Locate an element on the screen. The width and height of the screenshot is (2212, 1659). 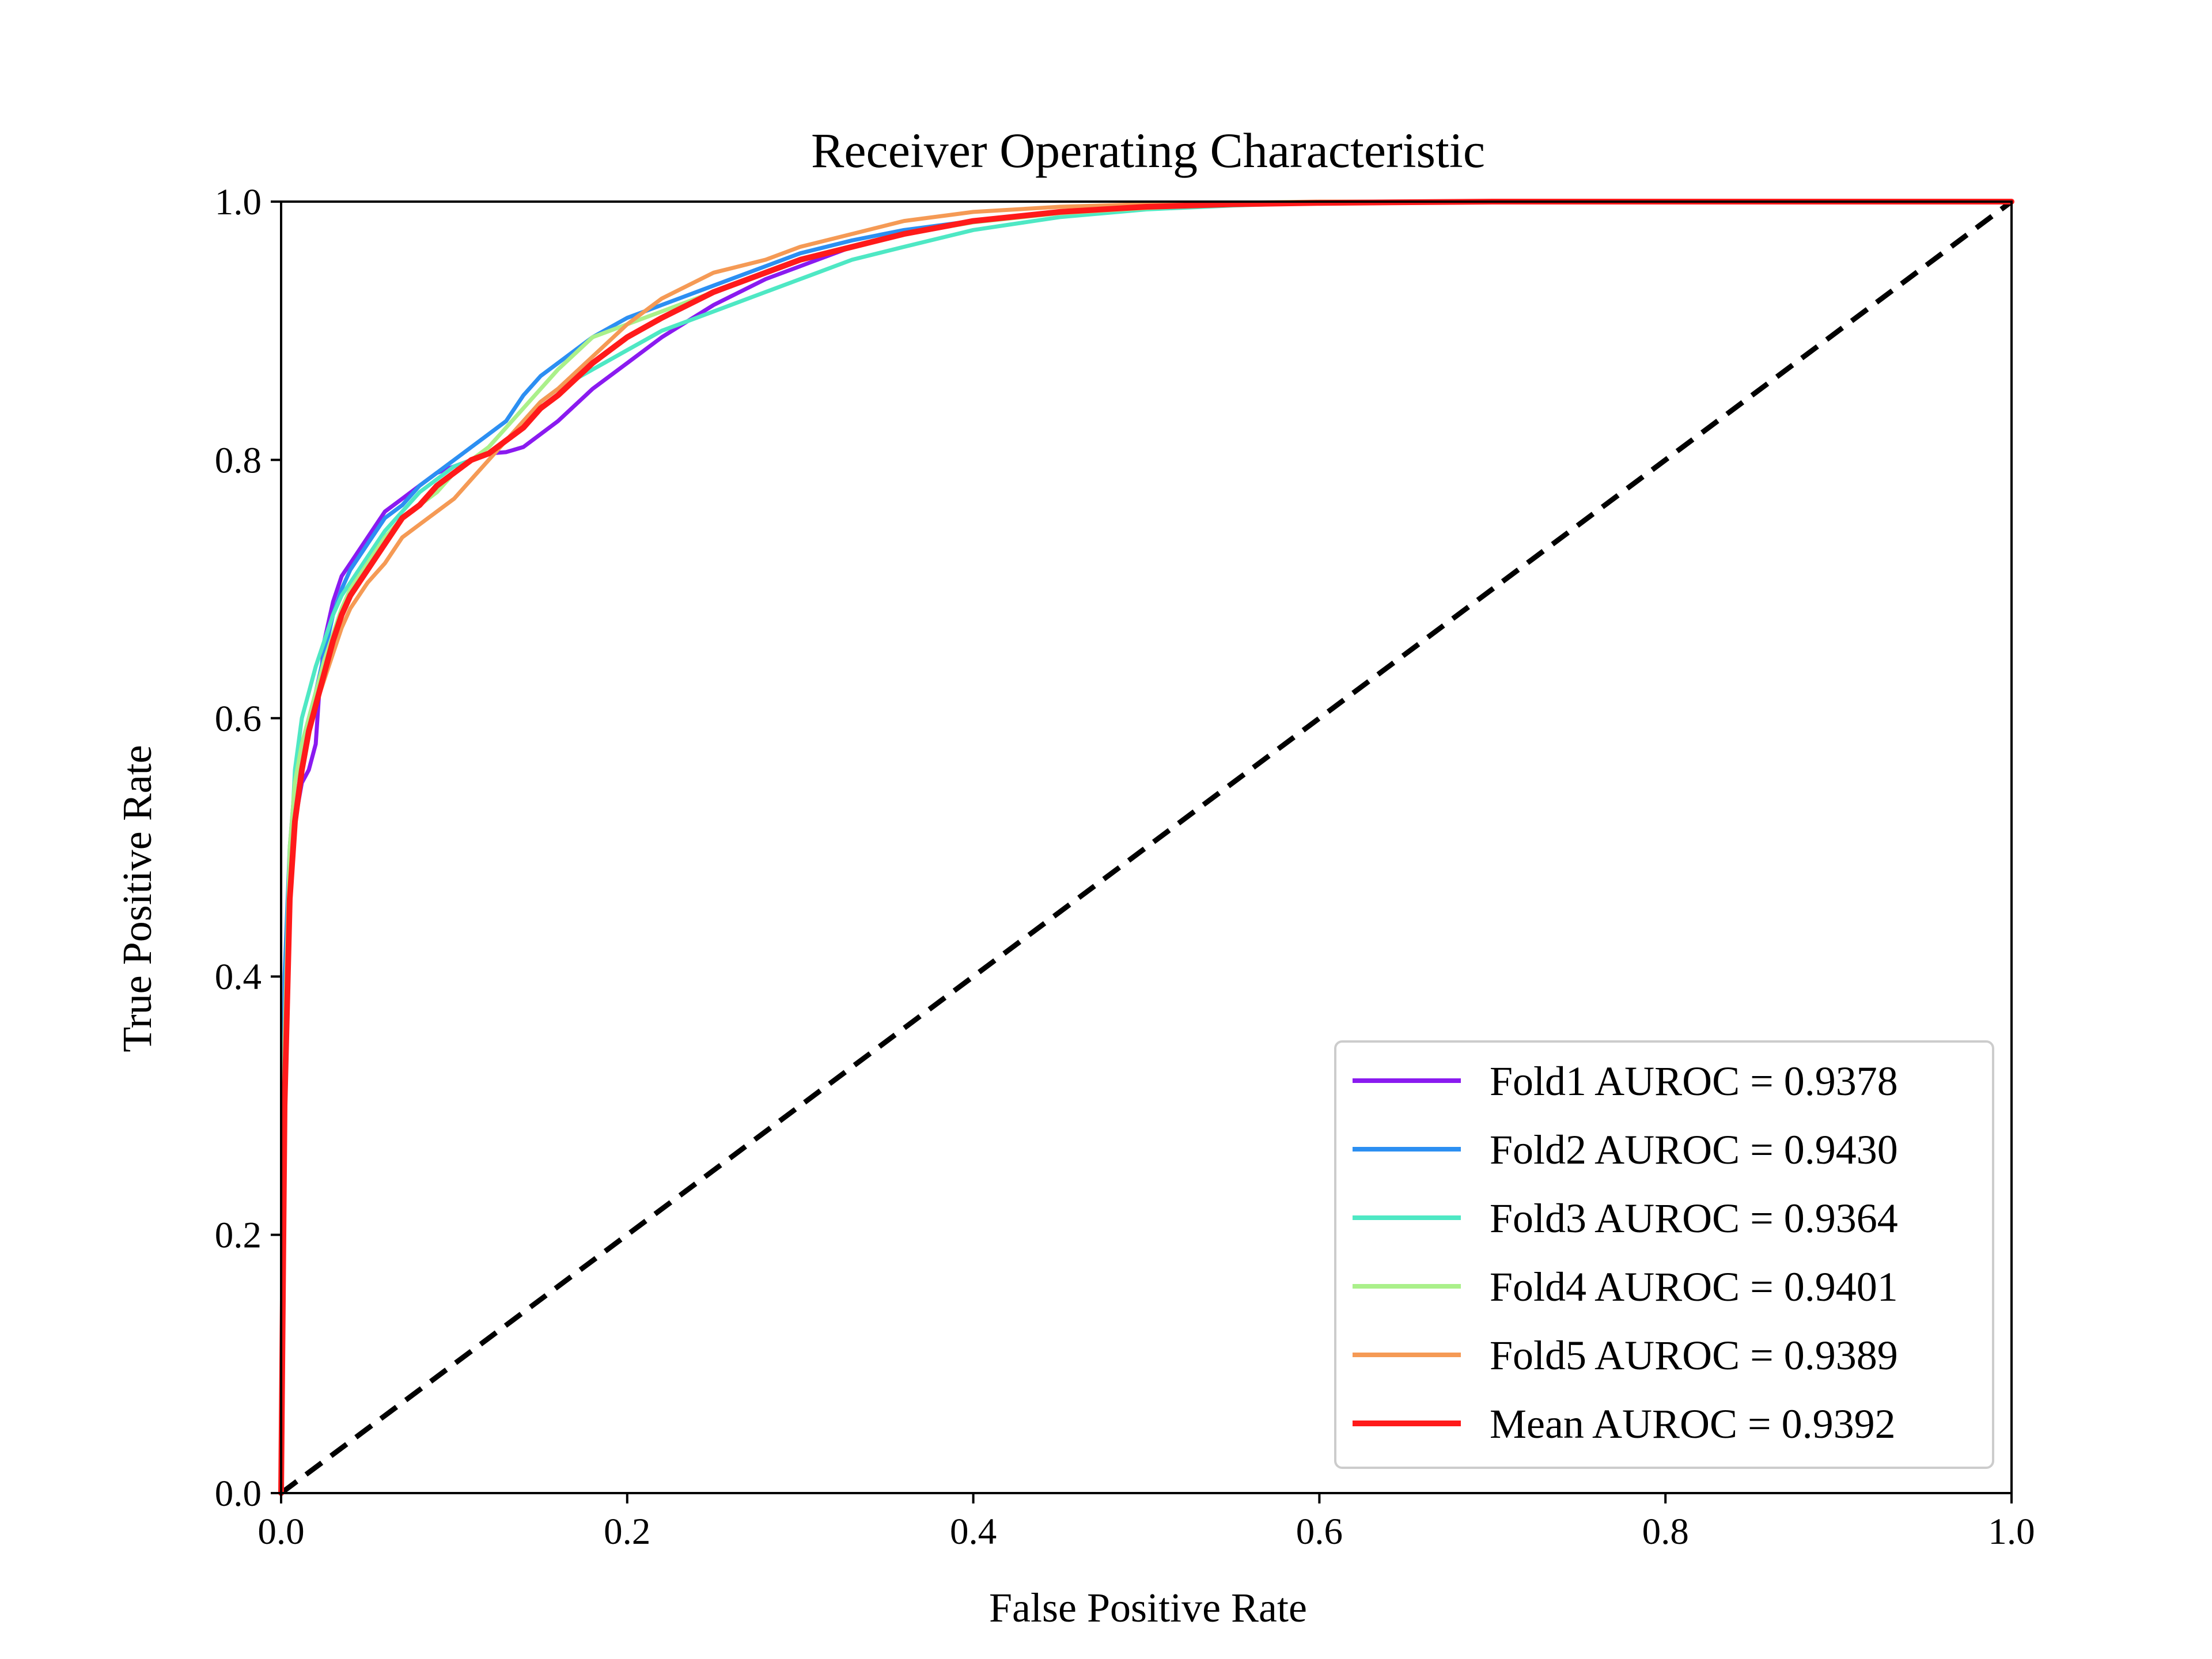
y-tick-label: 1.0 is located at coordinates (238, 202).